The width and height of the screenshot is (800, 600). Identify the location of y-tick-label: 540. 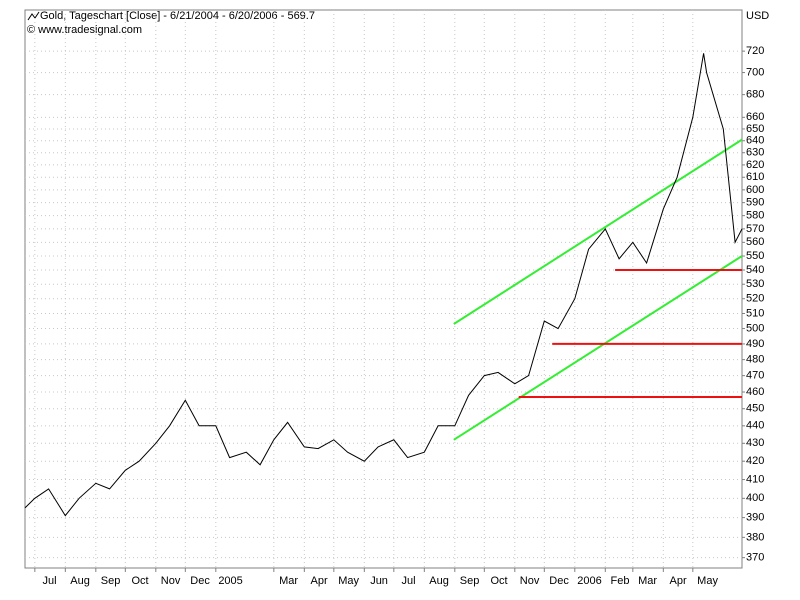
(755, 270).